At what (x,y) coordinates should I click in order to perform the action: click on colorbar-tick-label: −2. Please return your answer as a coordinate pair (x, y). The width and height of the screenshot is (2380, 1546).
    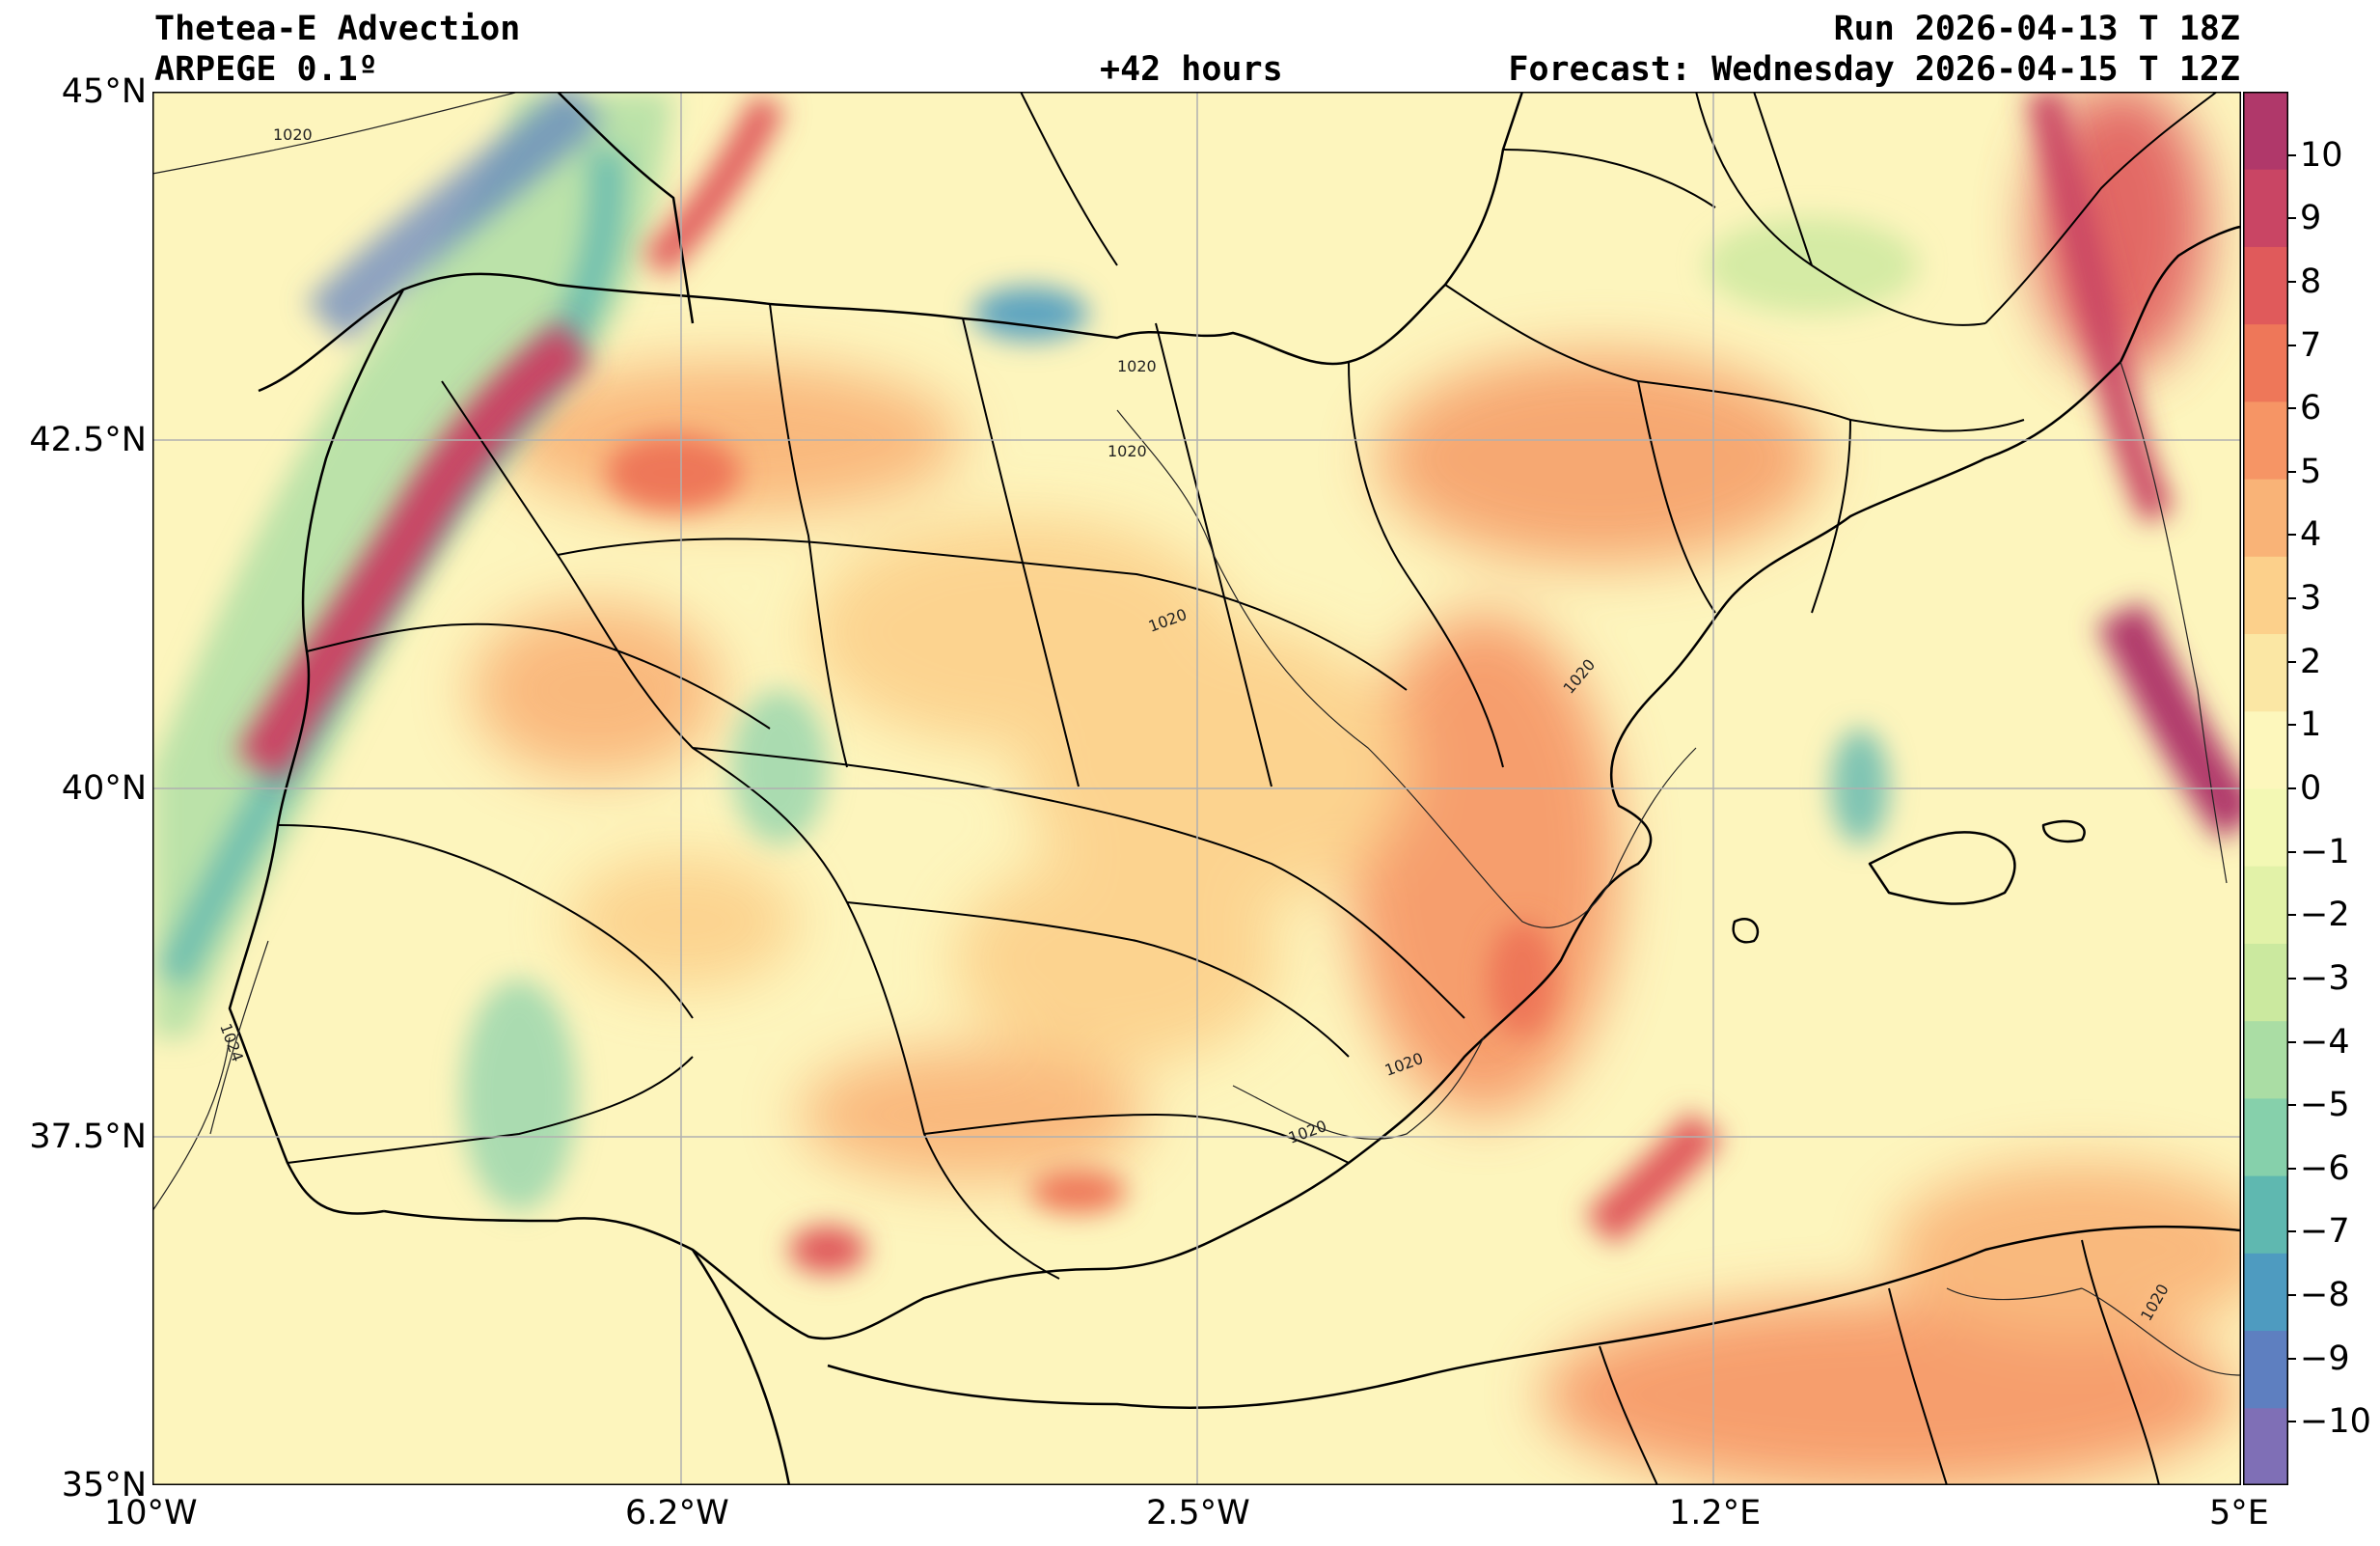
    Looking at the image, I should click on (2325, 915).